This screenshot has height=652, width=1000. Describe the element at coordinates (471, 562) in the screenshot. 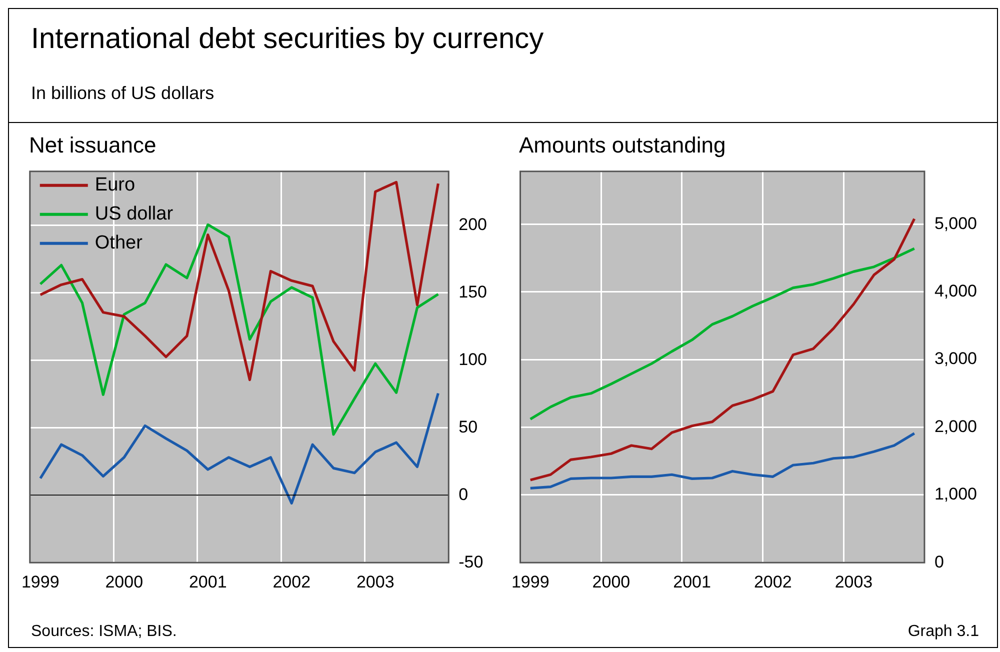

I see `y-tick-label: -50` at that location.